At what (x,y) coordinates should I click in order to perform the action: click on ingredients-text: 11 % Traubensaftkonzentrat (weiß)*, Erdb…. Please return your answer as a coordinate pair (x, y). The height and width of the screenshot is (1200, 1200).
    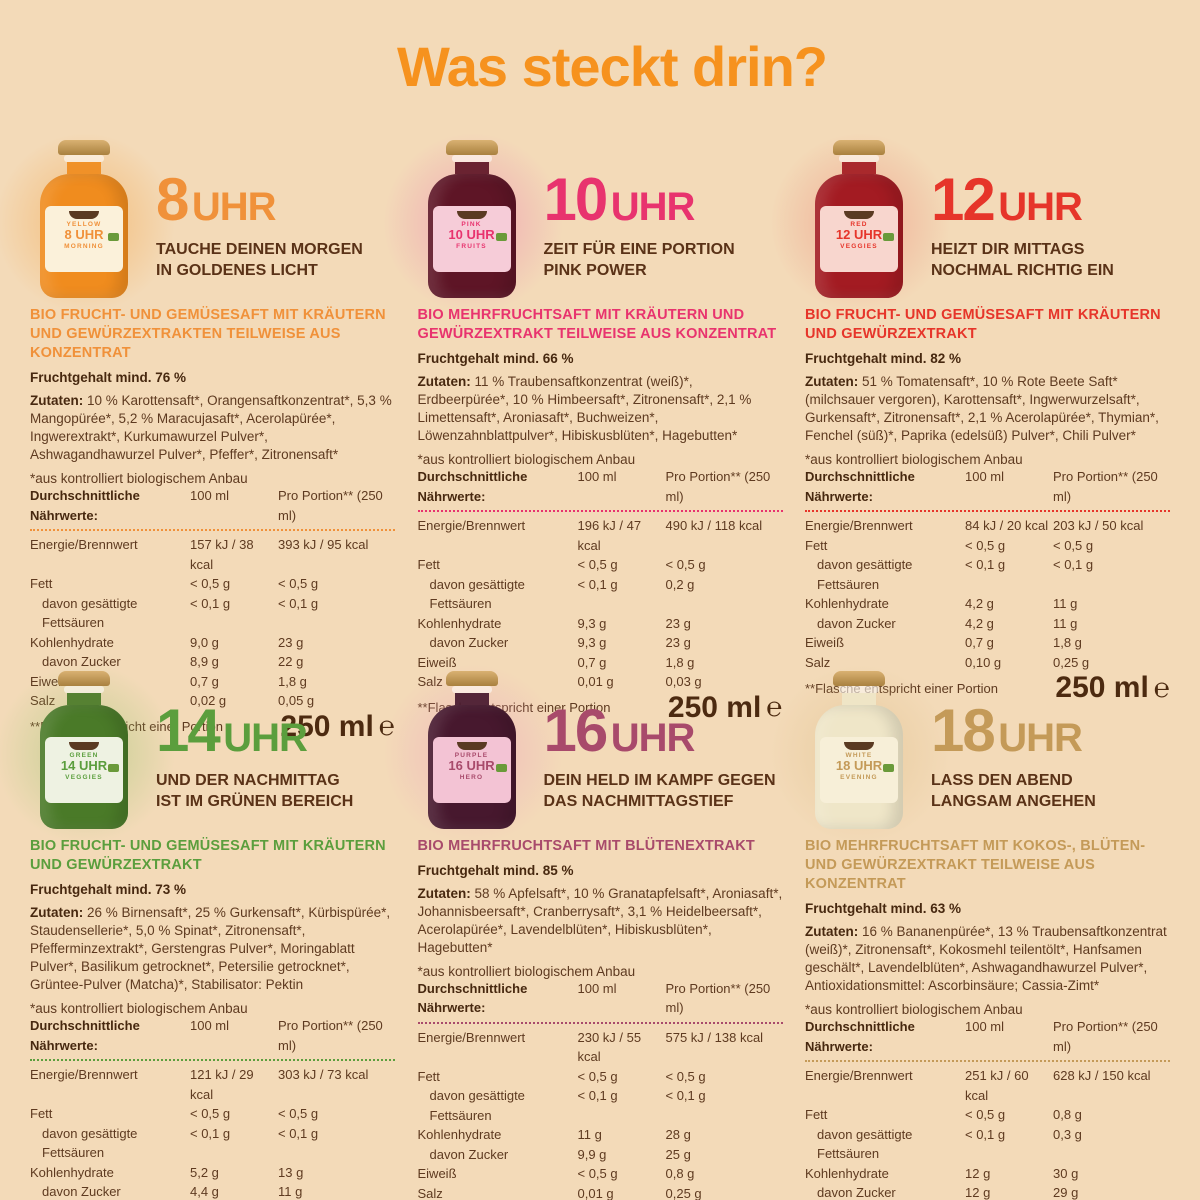
    Looking at the image, I should click on (584, 409).